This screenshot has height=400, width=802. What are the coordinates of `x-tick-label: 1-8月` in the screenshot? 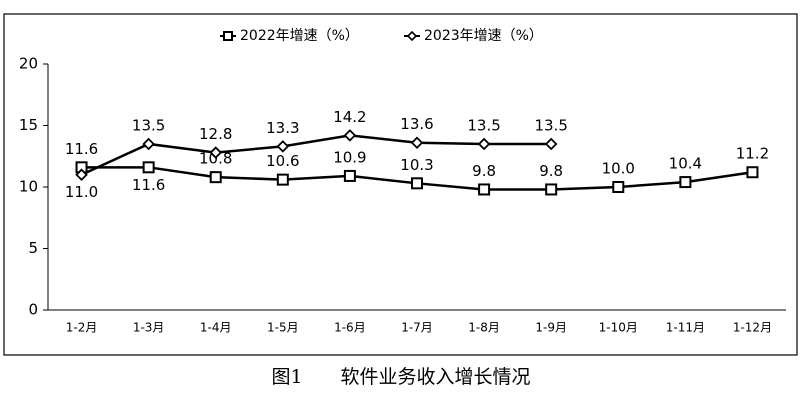 It's located at (484, 328).